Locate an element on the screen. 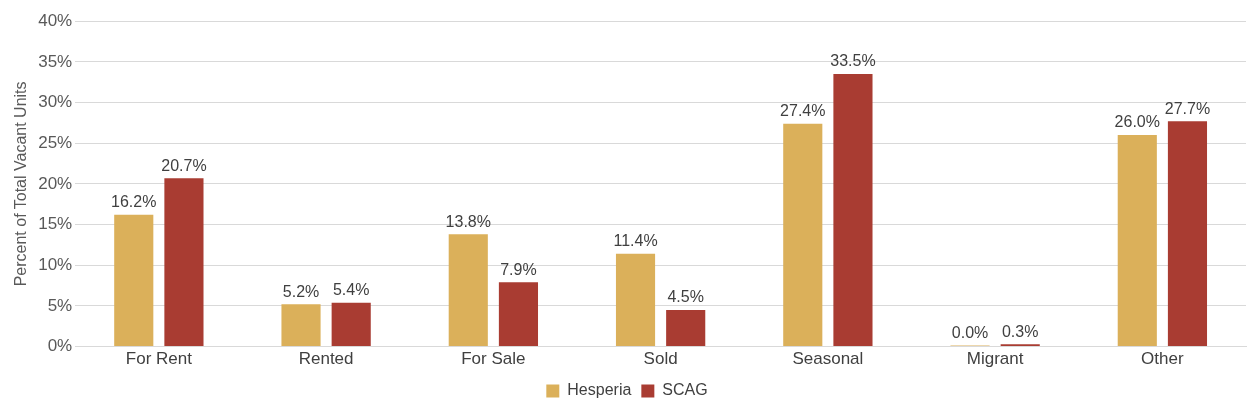 This screenshot has width=1260, height=417. data-label: 7.9% is located at coordinates (518, 269).